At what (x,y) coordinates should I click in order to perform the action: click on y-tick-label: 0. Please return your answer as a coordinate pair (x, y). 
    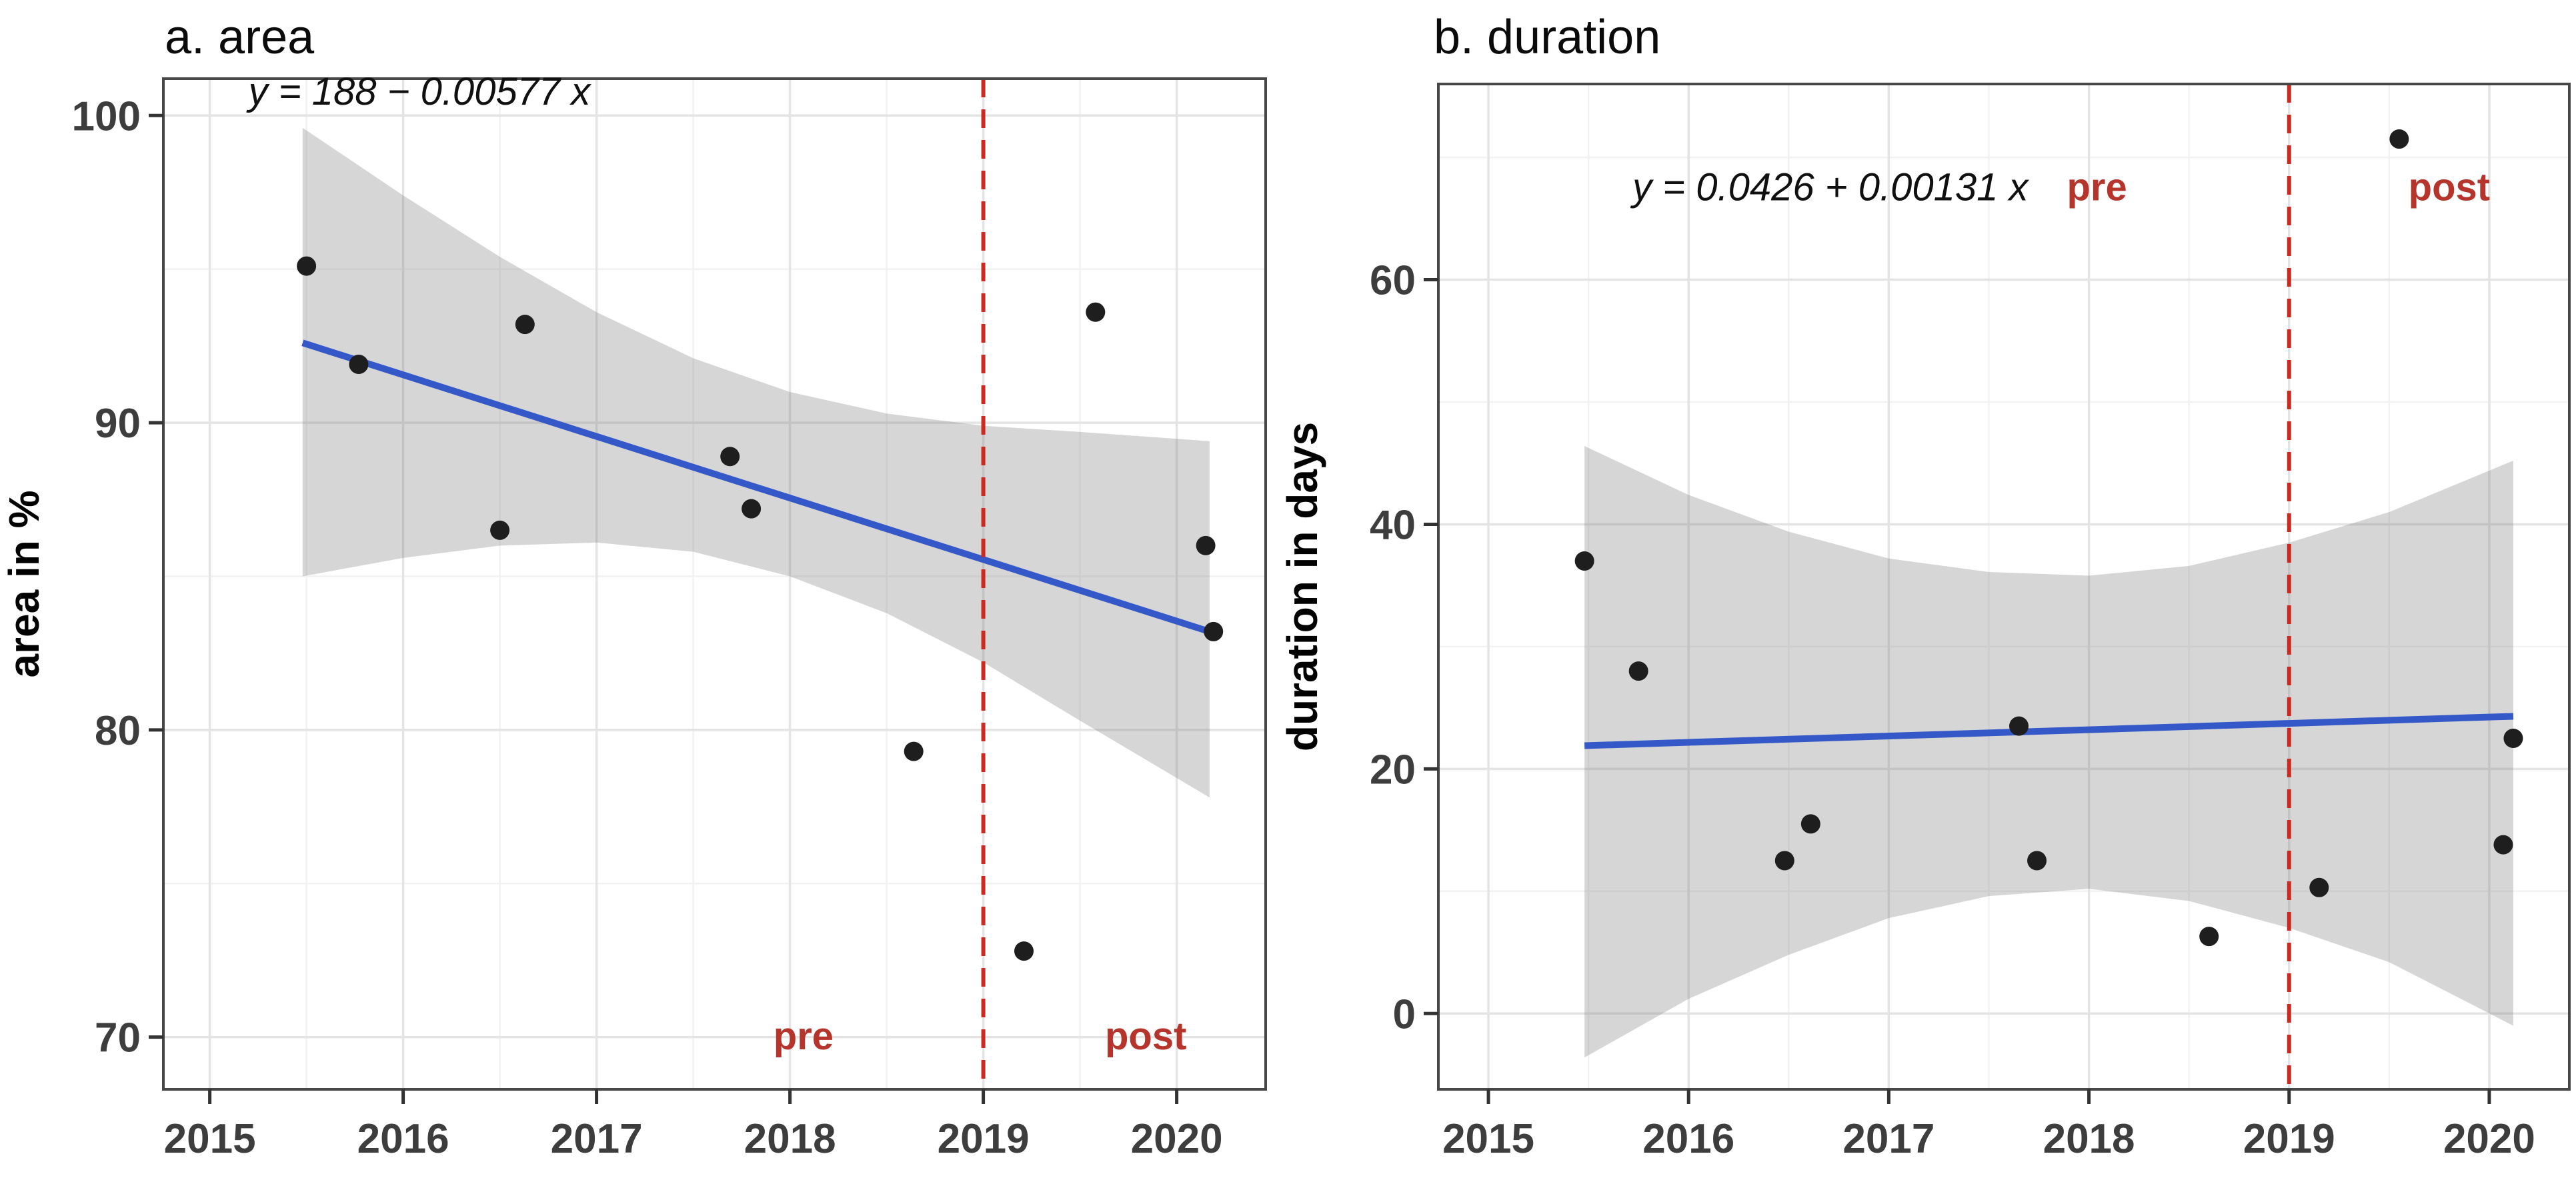
    Looking at the image, I should click on (1404, 1014).